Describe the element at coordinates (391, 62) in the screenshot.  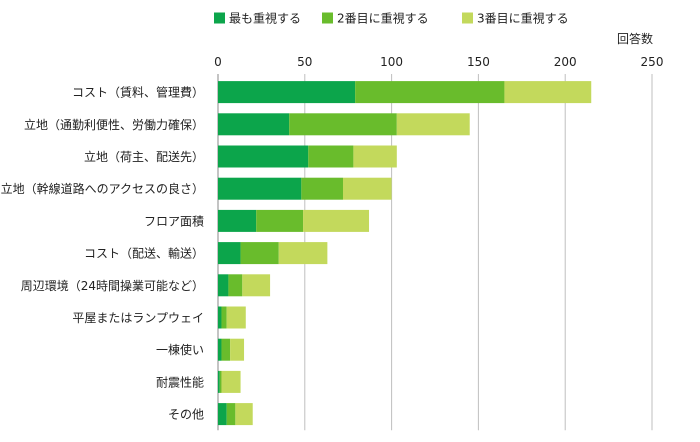
I see `x-tick-label: 100` at that location.